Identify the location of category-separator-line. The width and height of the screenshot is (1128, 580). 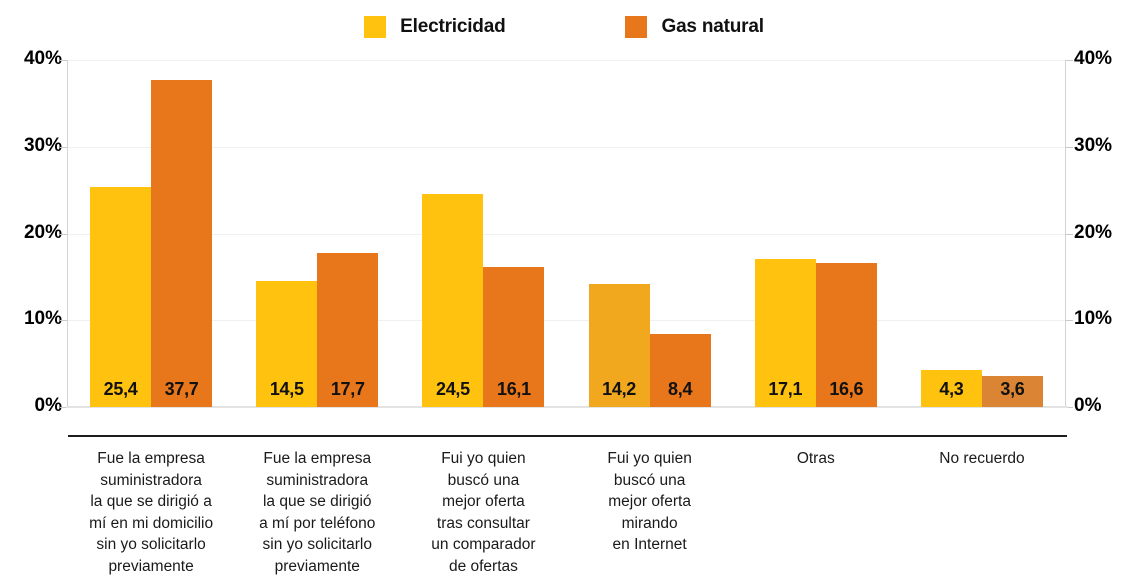
(567, 436).